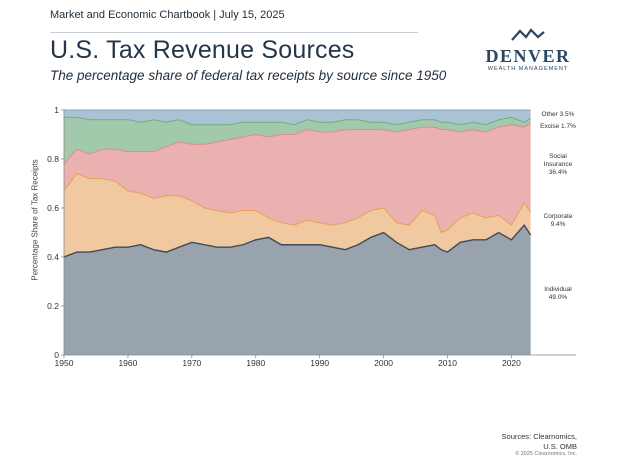 The height and width of the screenshot is (469, 625). What do you see at coordinates (234, 32) in the screenshot?
I see `header-divider` at bounding box center [234, 32].